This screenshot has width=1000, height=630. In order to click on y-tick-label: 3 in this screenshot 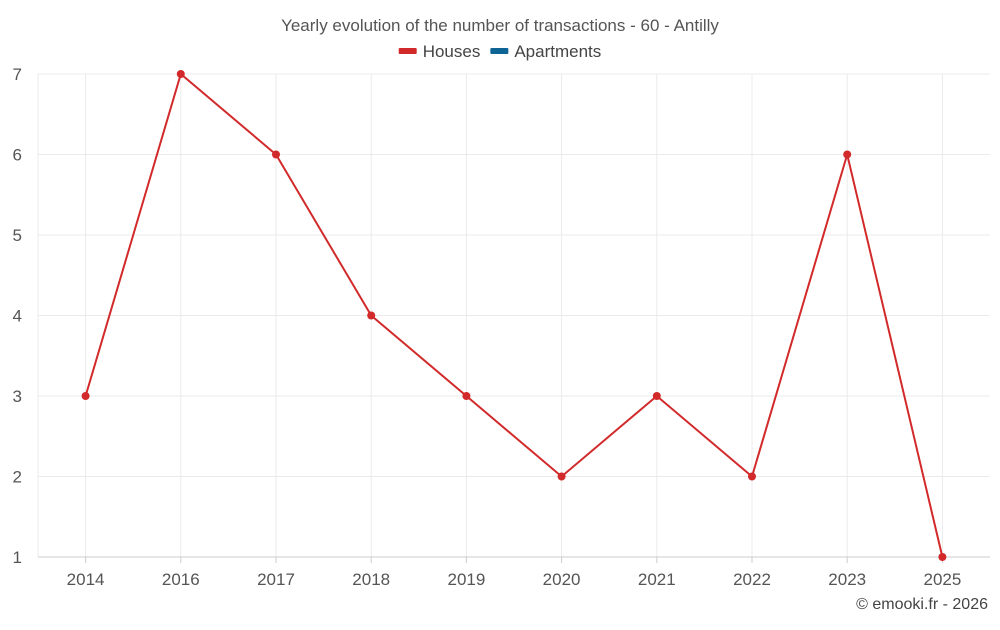, I will do `click(17, 396)`.